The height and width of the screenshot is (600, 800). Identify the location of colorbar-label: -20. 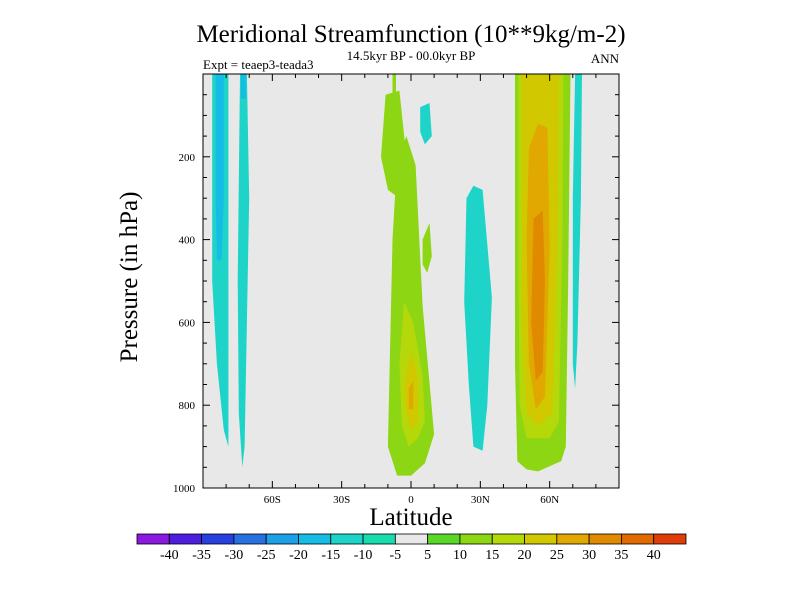
(298, 555).